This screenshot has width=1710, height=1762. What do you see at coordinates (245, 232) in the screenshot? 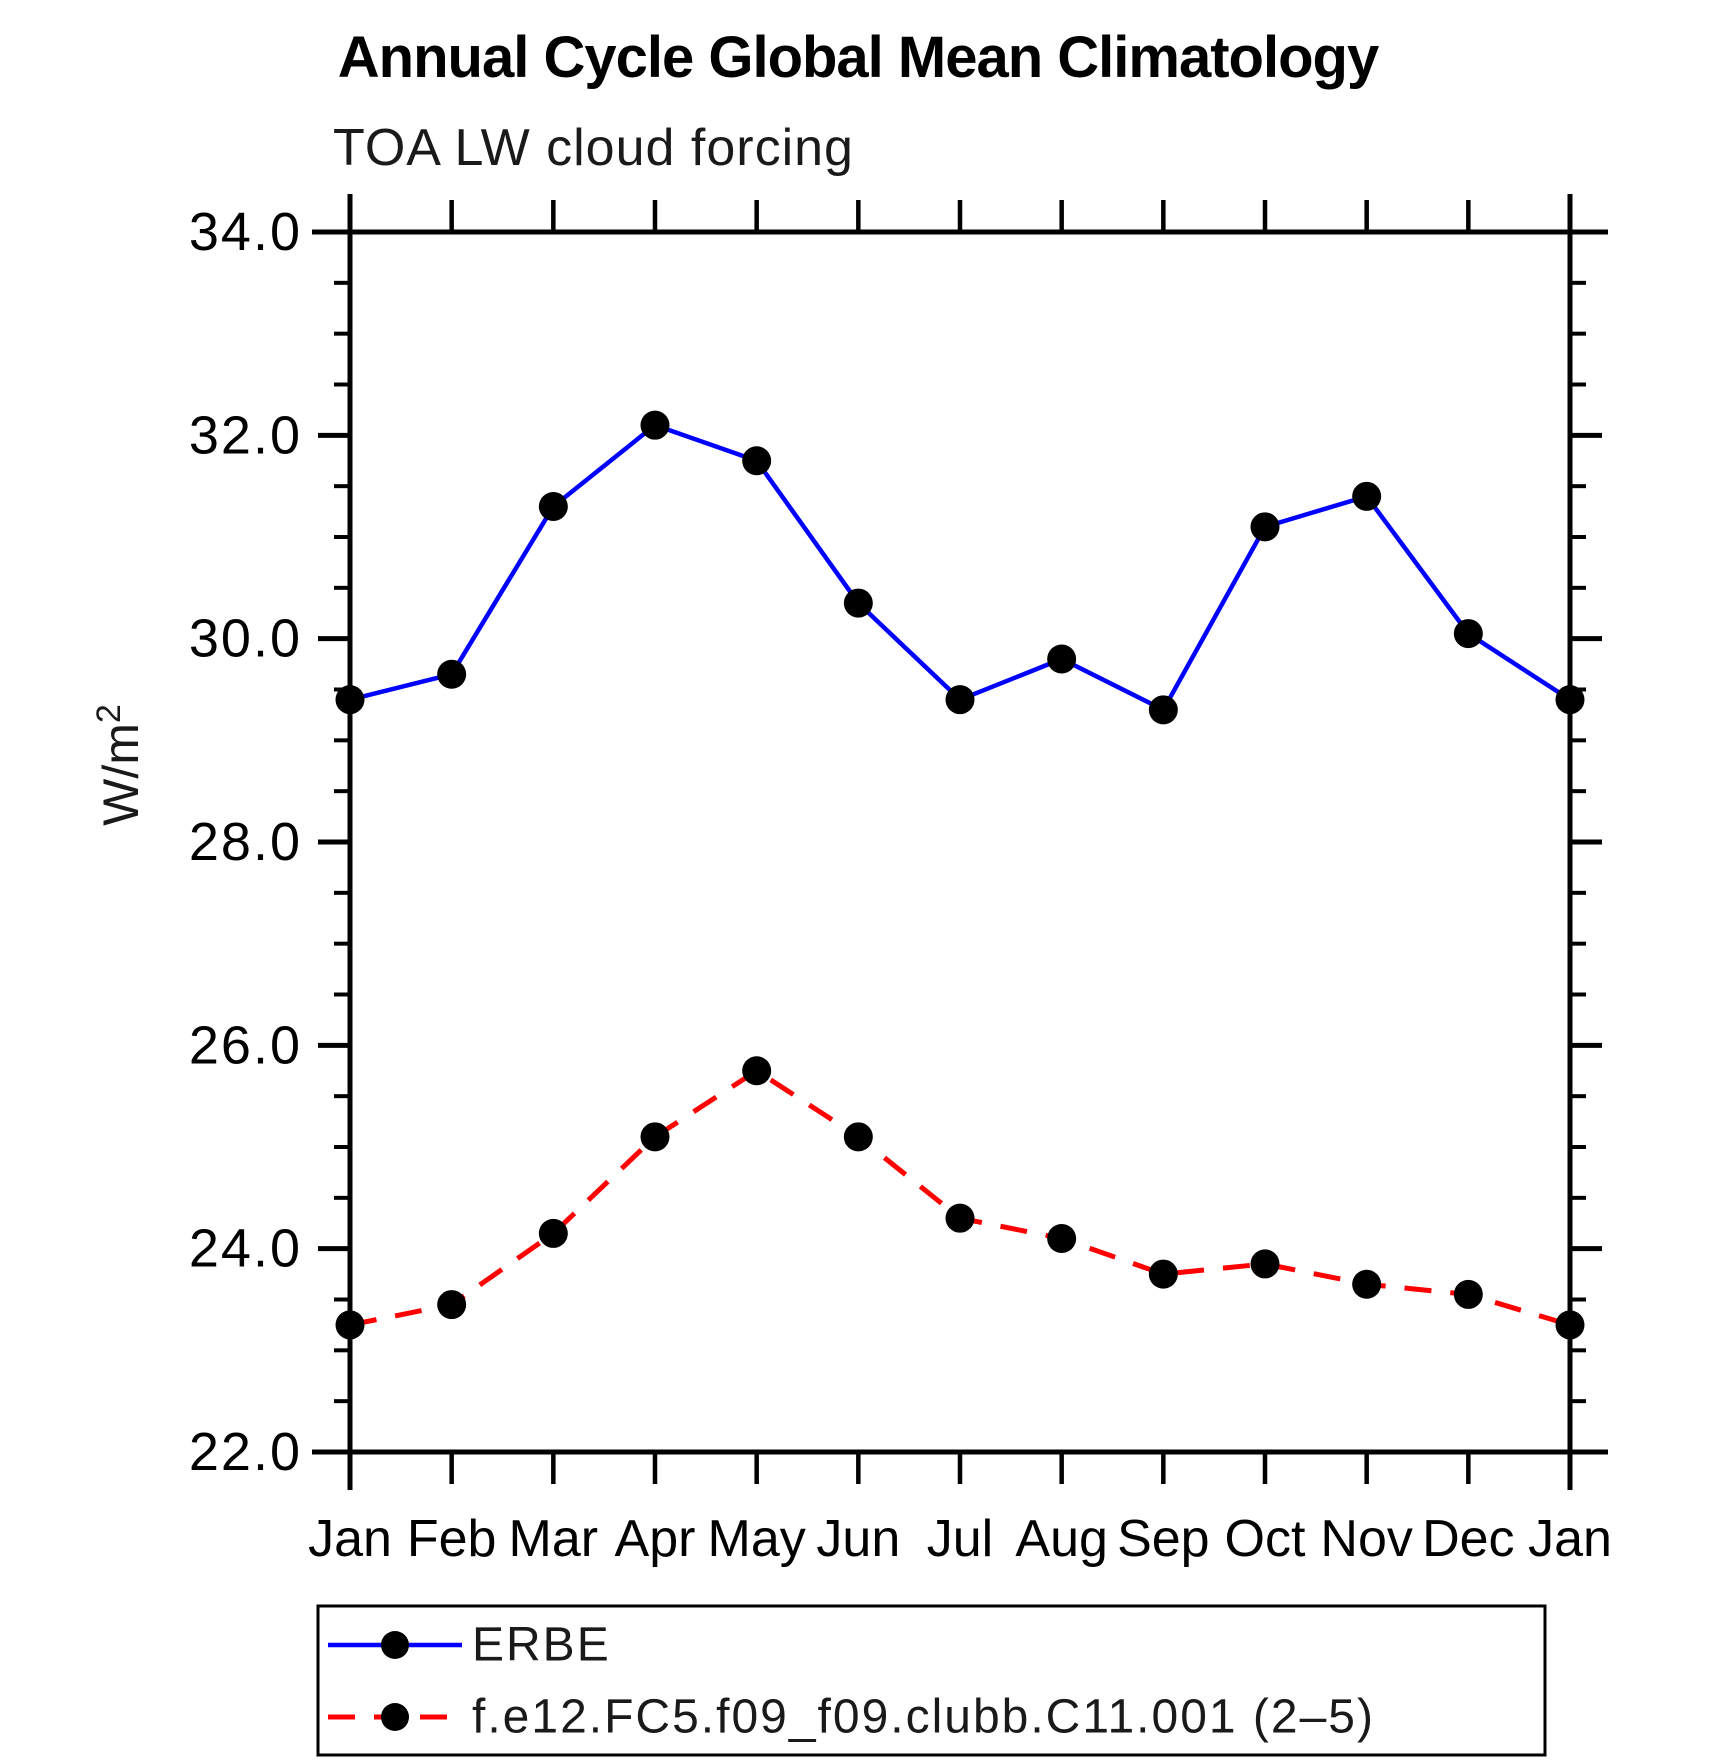
I see `y-tick-label-34.0: 34.0` at bounding box center [245, 232].